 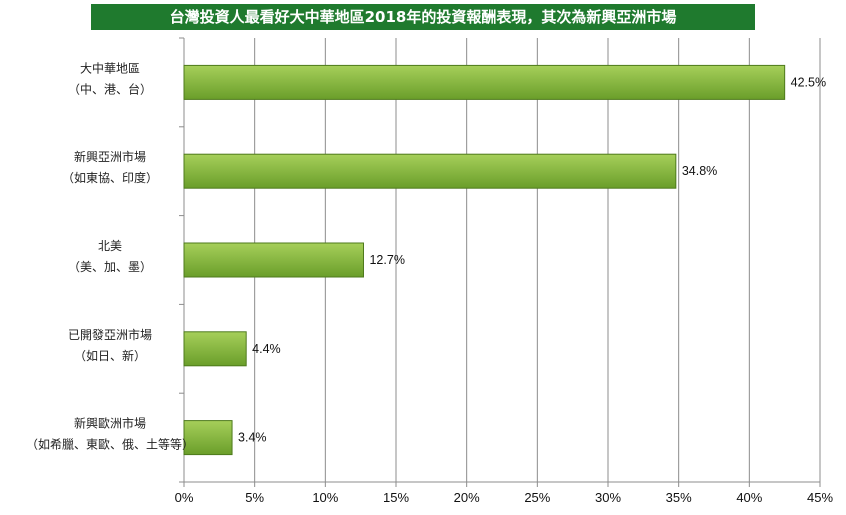 What do you see at coordinates (110, 177) in the screenshot?
I see `category-label: （如東協、印度）` at bounding box center [110, 177].